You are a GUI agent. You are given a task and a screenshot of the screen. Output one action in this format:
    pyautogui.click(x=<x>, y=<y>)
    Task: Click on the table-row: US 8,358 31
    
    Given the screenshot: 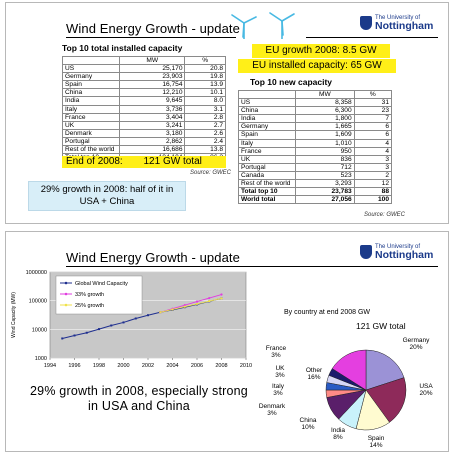 What is the action you would take?
    pyautogui.click(x=315, y=103)
    